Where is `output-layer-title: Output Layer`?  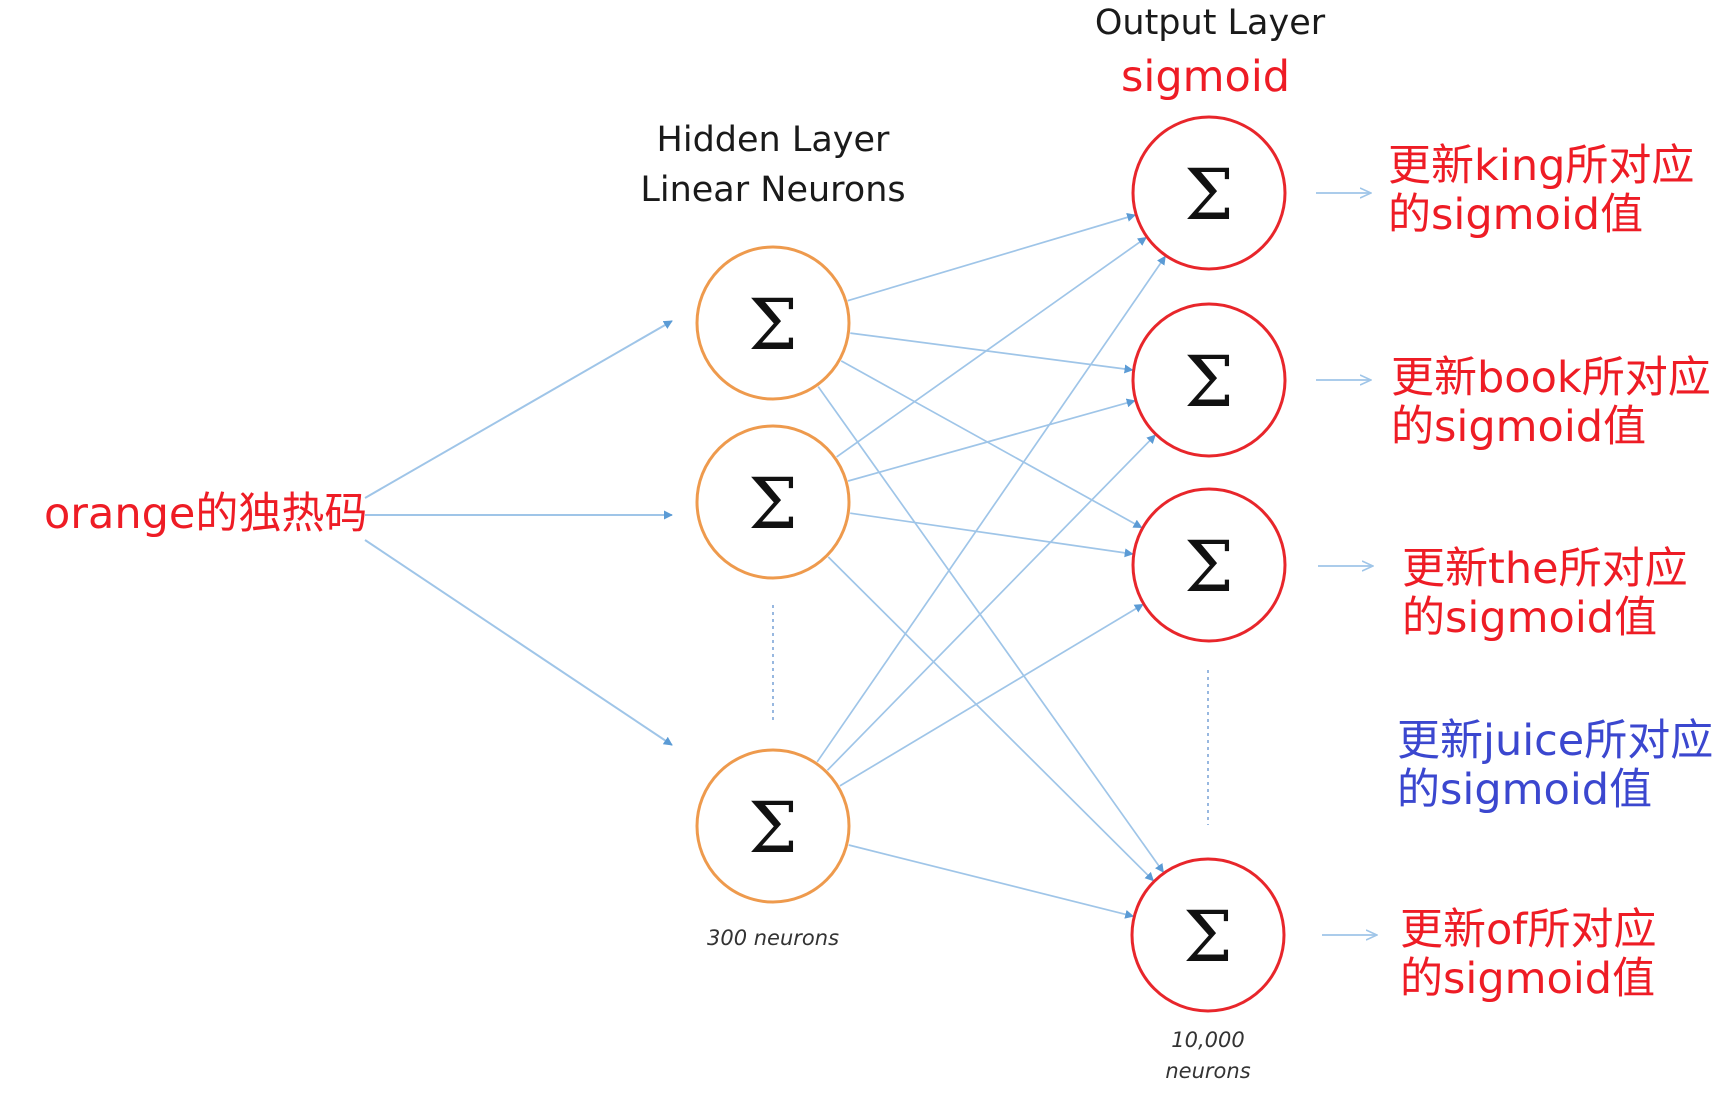 output-layer-title: Output Layer is located at coordinates (1210, 23).